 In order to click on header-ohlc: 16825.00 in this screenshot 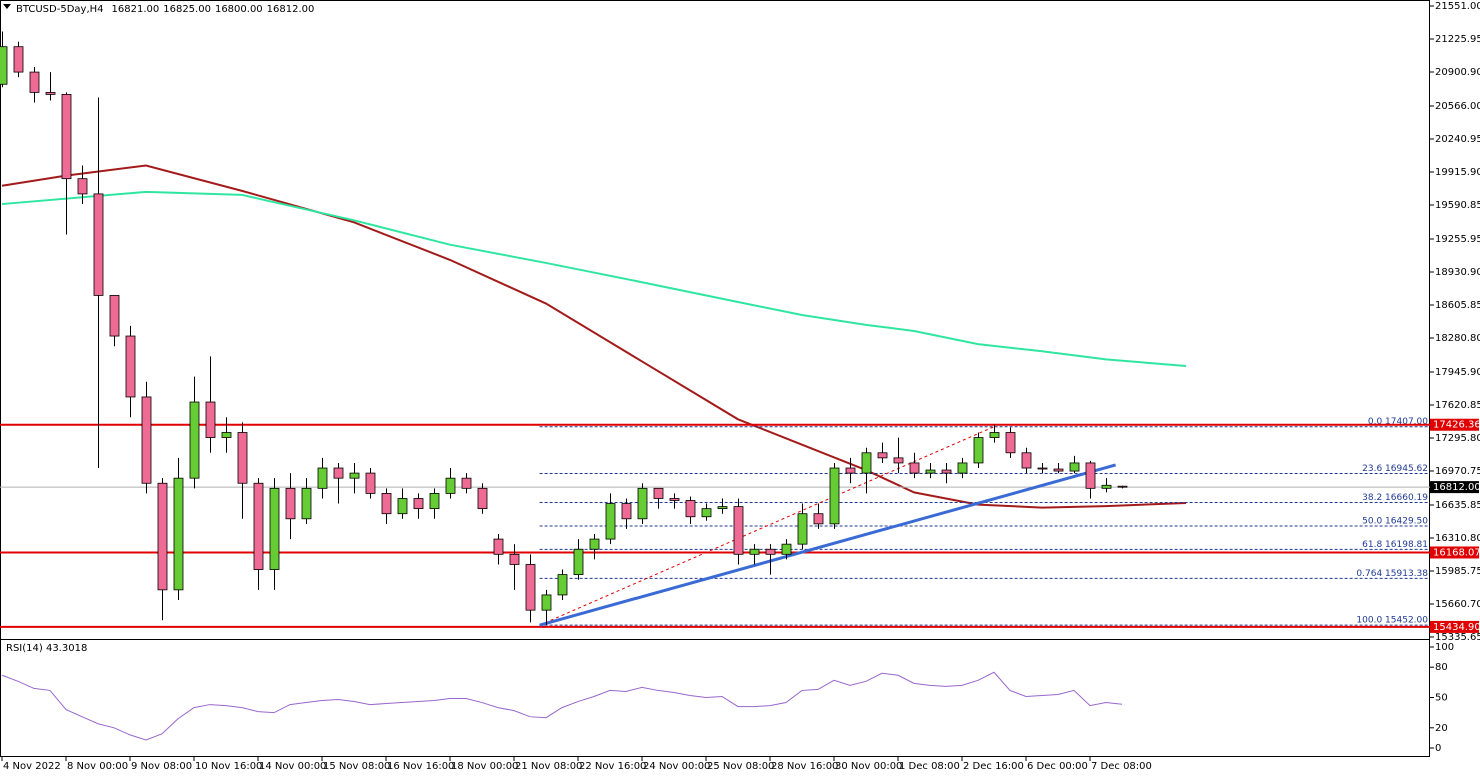, I will do `click(187, 9)`.